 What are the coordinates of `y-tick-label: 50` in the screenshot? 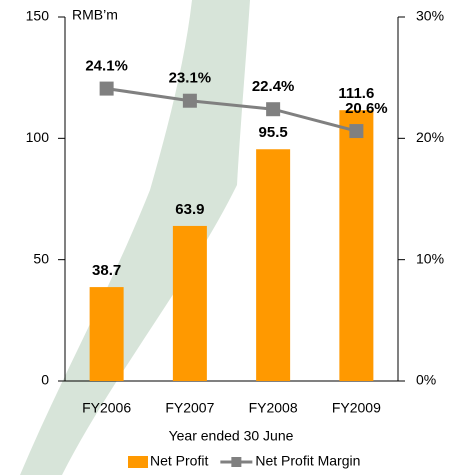 It's located at (41, 258).